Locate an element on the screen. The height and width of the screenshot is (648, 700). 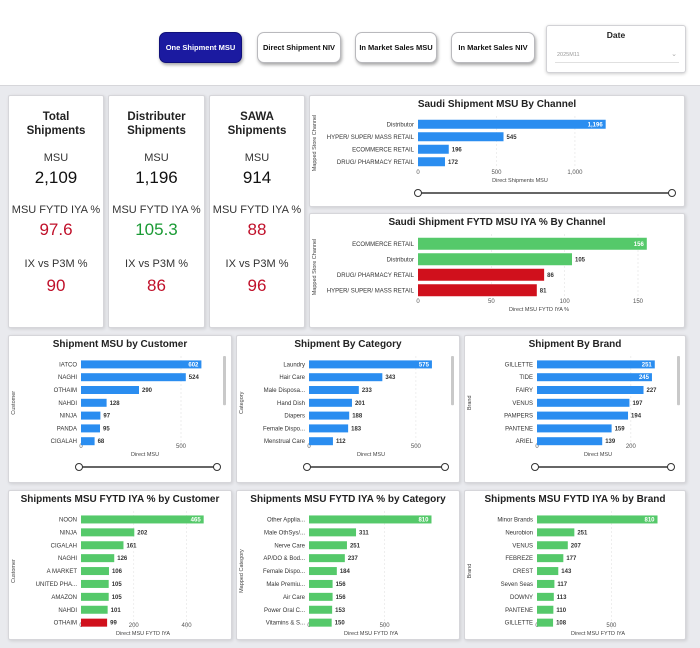
category-label: TIDE is located at coordinates (526, 378).